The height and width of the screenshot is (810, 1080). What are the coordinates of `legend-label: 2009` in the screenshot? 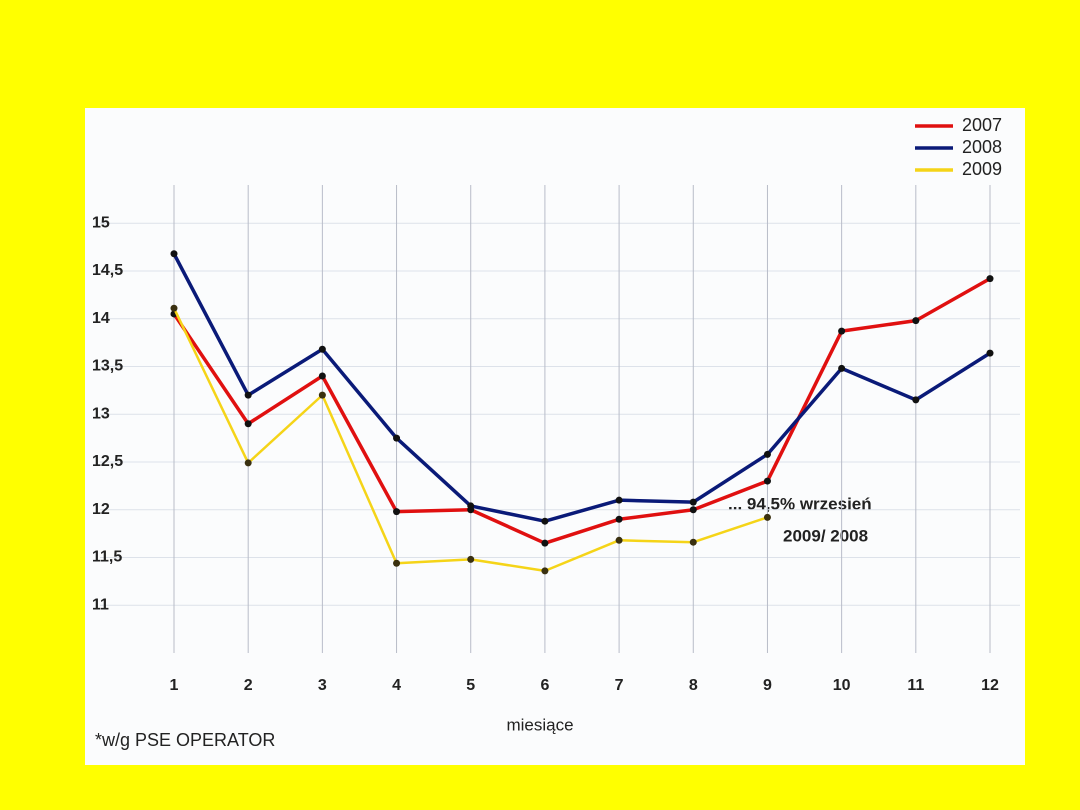 It's located at (982, 169).